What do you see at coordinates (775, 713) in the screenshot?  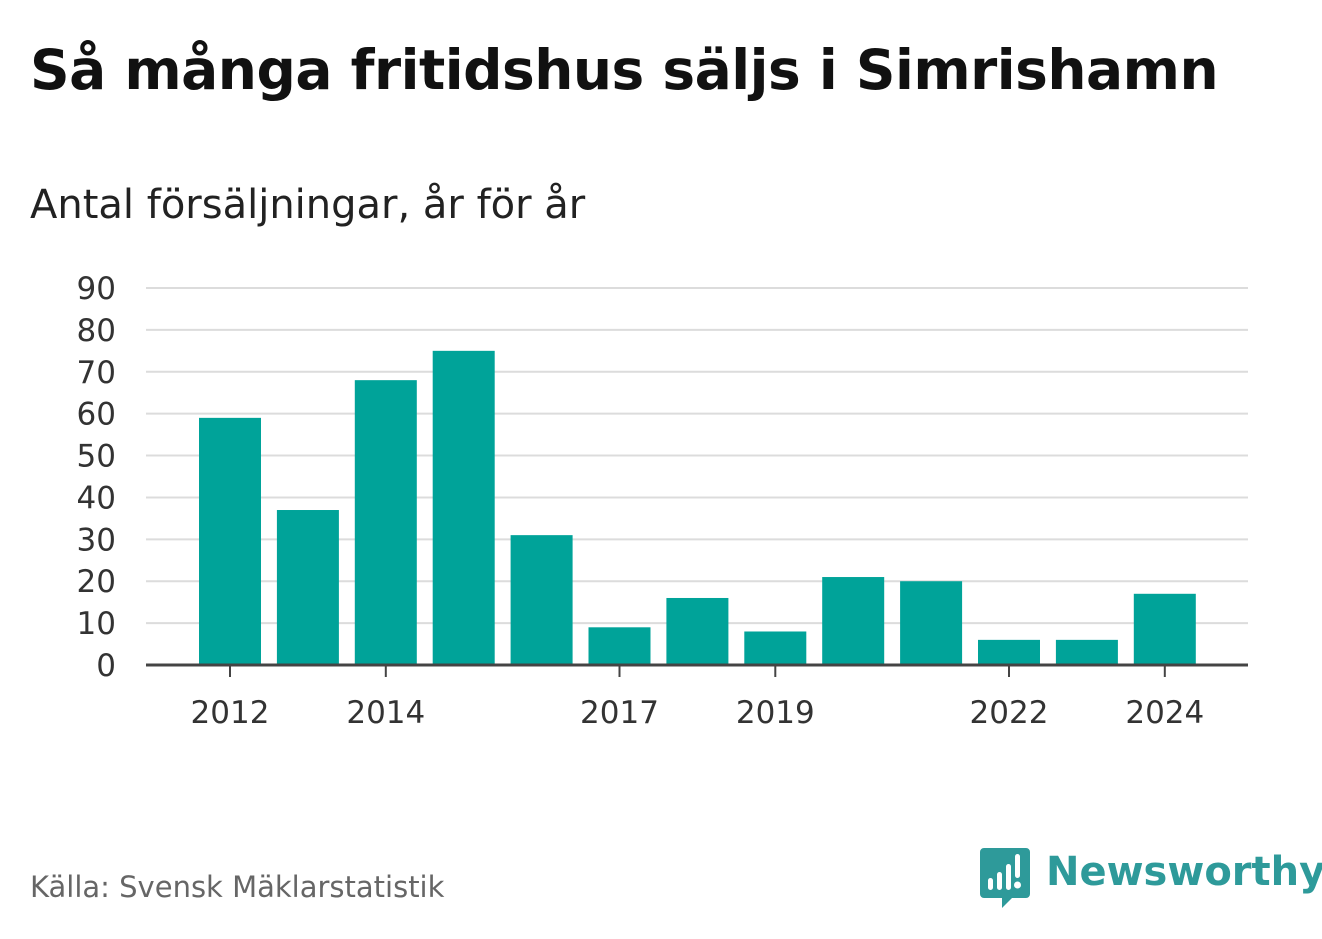 I see `x-tick-label: 2019` at bounding box center [775, 713].